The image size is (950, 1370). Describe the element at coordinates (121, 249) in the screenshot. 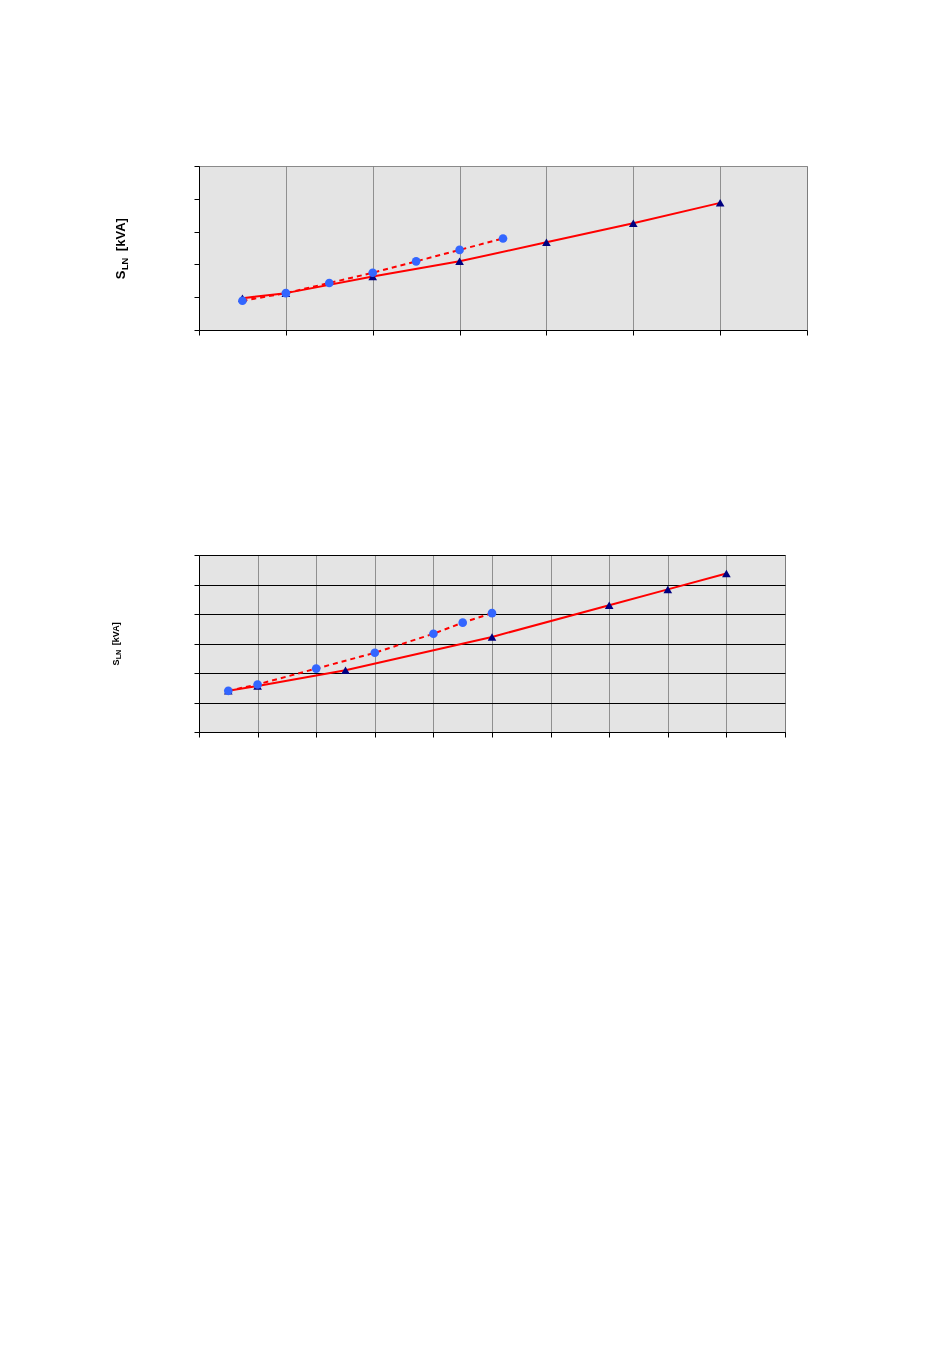

I see `y-axis-title: SLN [kVA]` at that location.